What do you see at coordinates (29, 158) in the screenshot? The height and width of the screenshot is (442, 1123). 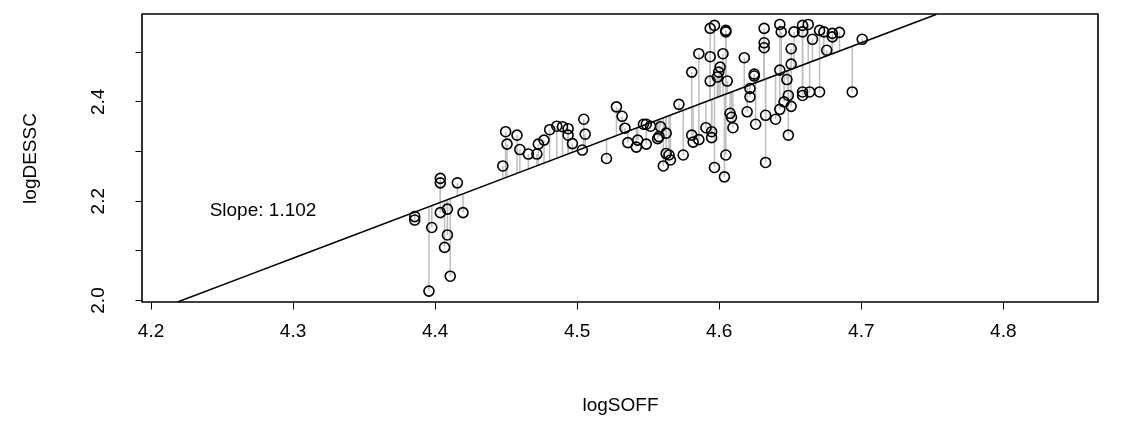 I see `y-axis-title: logDESSC` at bounding box center [29, 158].